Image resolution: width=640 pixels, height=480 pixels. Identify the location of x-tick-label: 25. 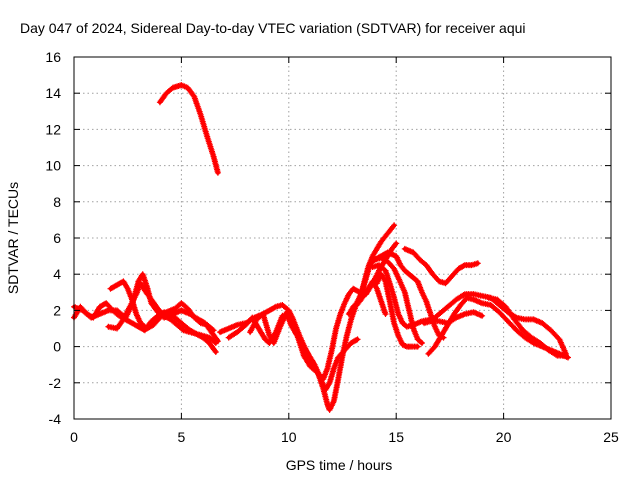
(611, 437).